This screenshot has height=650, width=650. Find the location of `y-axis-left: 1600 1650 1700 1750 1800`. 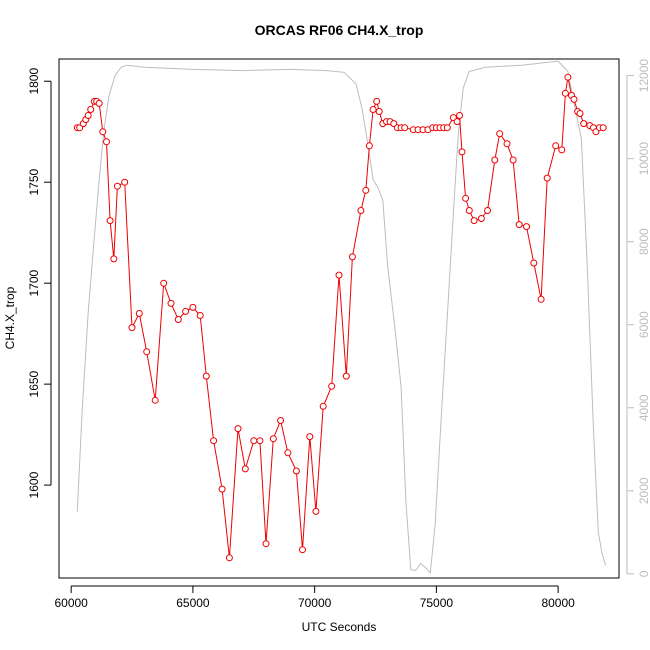

y-axis-left: 1600 1650 1700 1750 1800 is located at coordinates (39, 283).